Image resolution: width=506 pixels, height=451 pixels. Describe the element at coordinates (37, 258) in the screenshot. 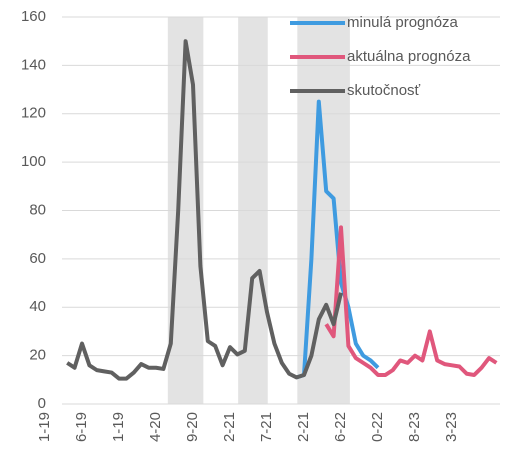

I see `y-tick-label: 60` at that location.